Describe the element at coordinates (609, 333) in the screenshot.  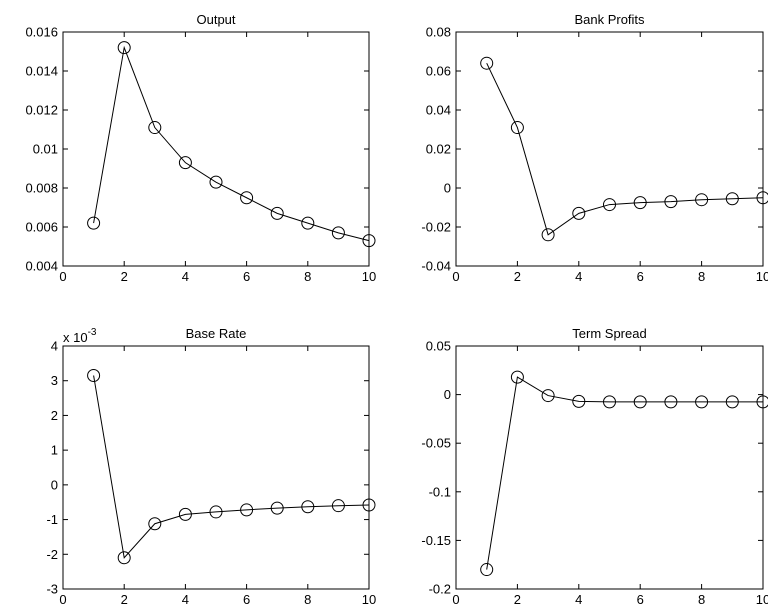
I see `chart-title: Term Spread` at that location.